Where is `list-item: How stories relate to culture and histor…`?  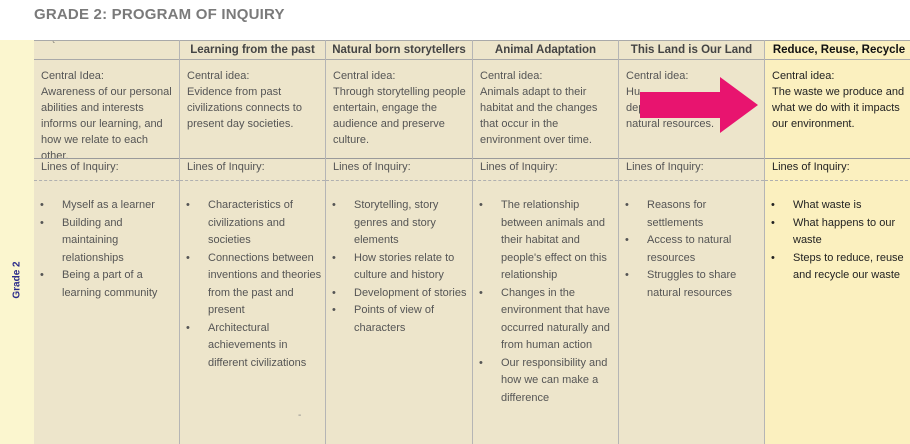 list-item: How stories relate to culture and histor… is located at coordinates (399, 267).